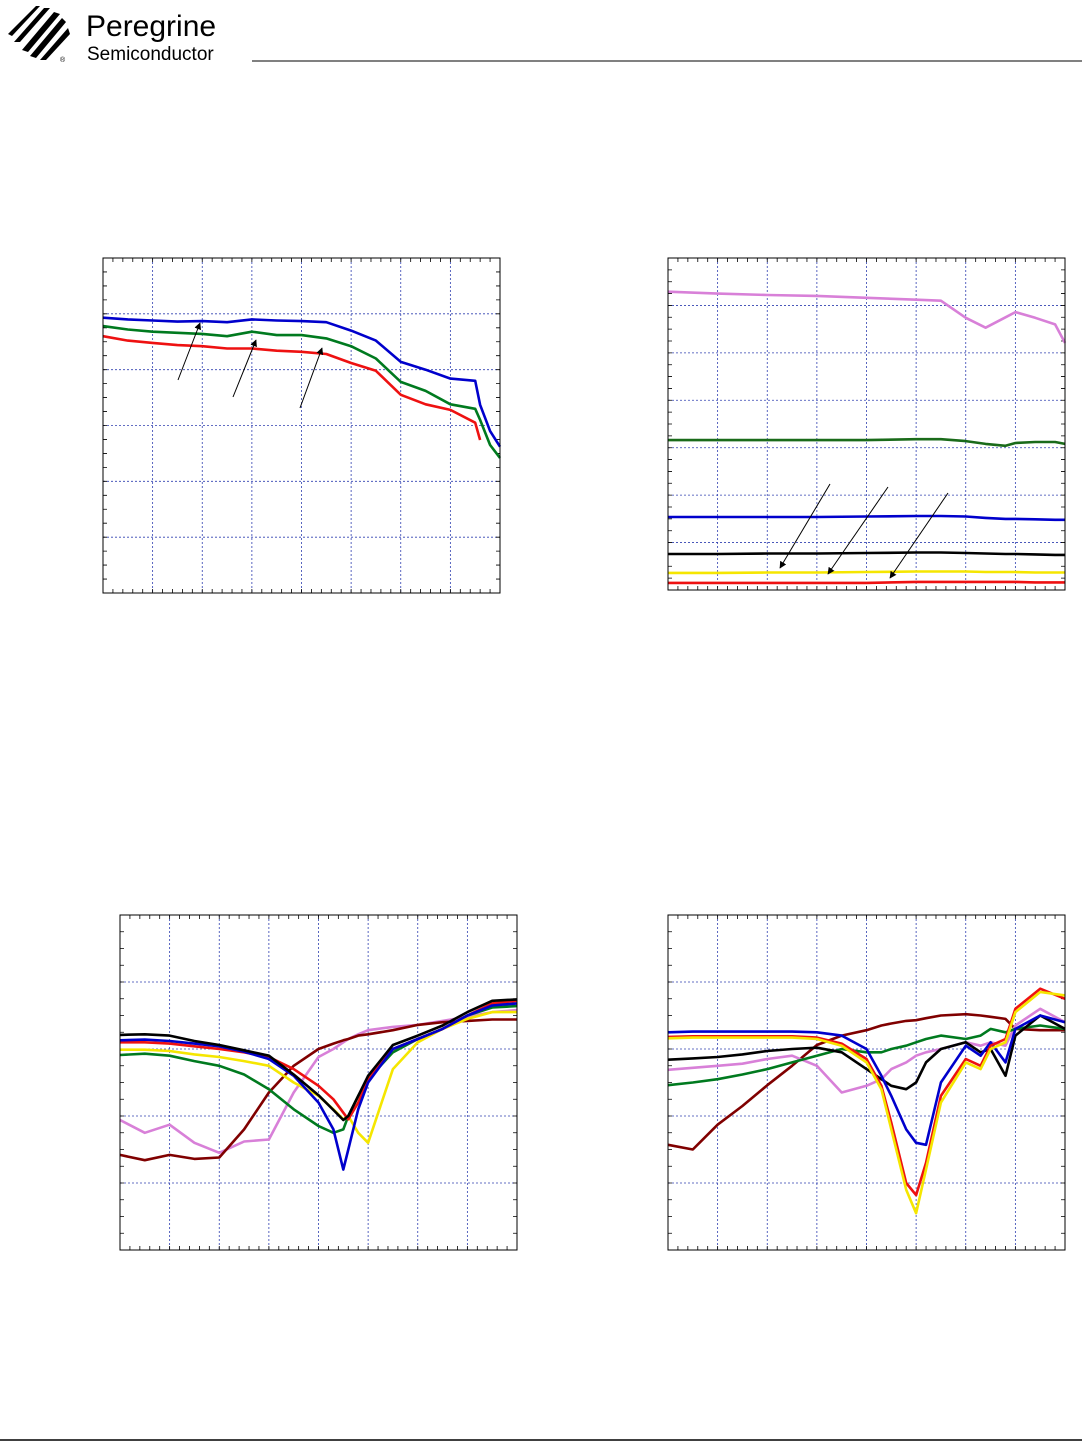  Describe the element at coordinates (150, 54) in the screenshot. I see `logo-subtitle: Semiconductor` at that location.